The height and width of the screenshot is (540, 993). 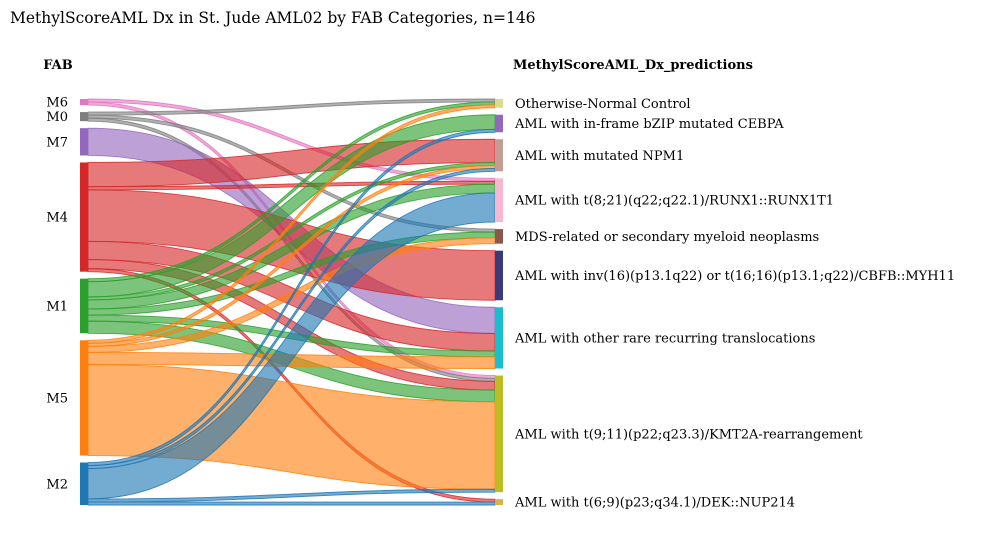 I want to click on source-label-m5: M5, so click(x=57, y=398).